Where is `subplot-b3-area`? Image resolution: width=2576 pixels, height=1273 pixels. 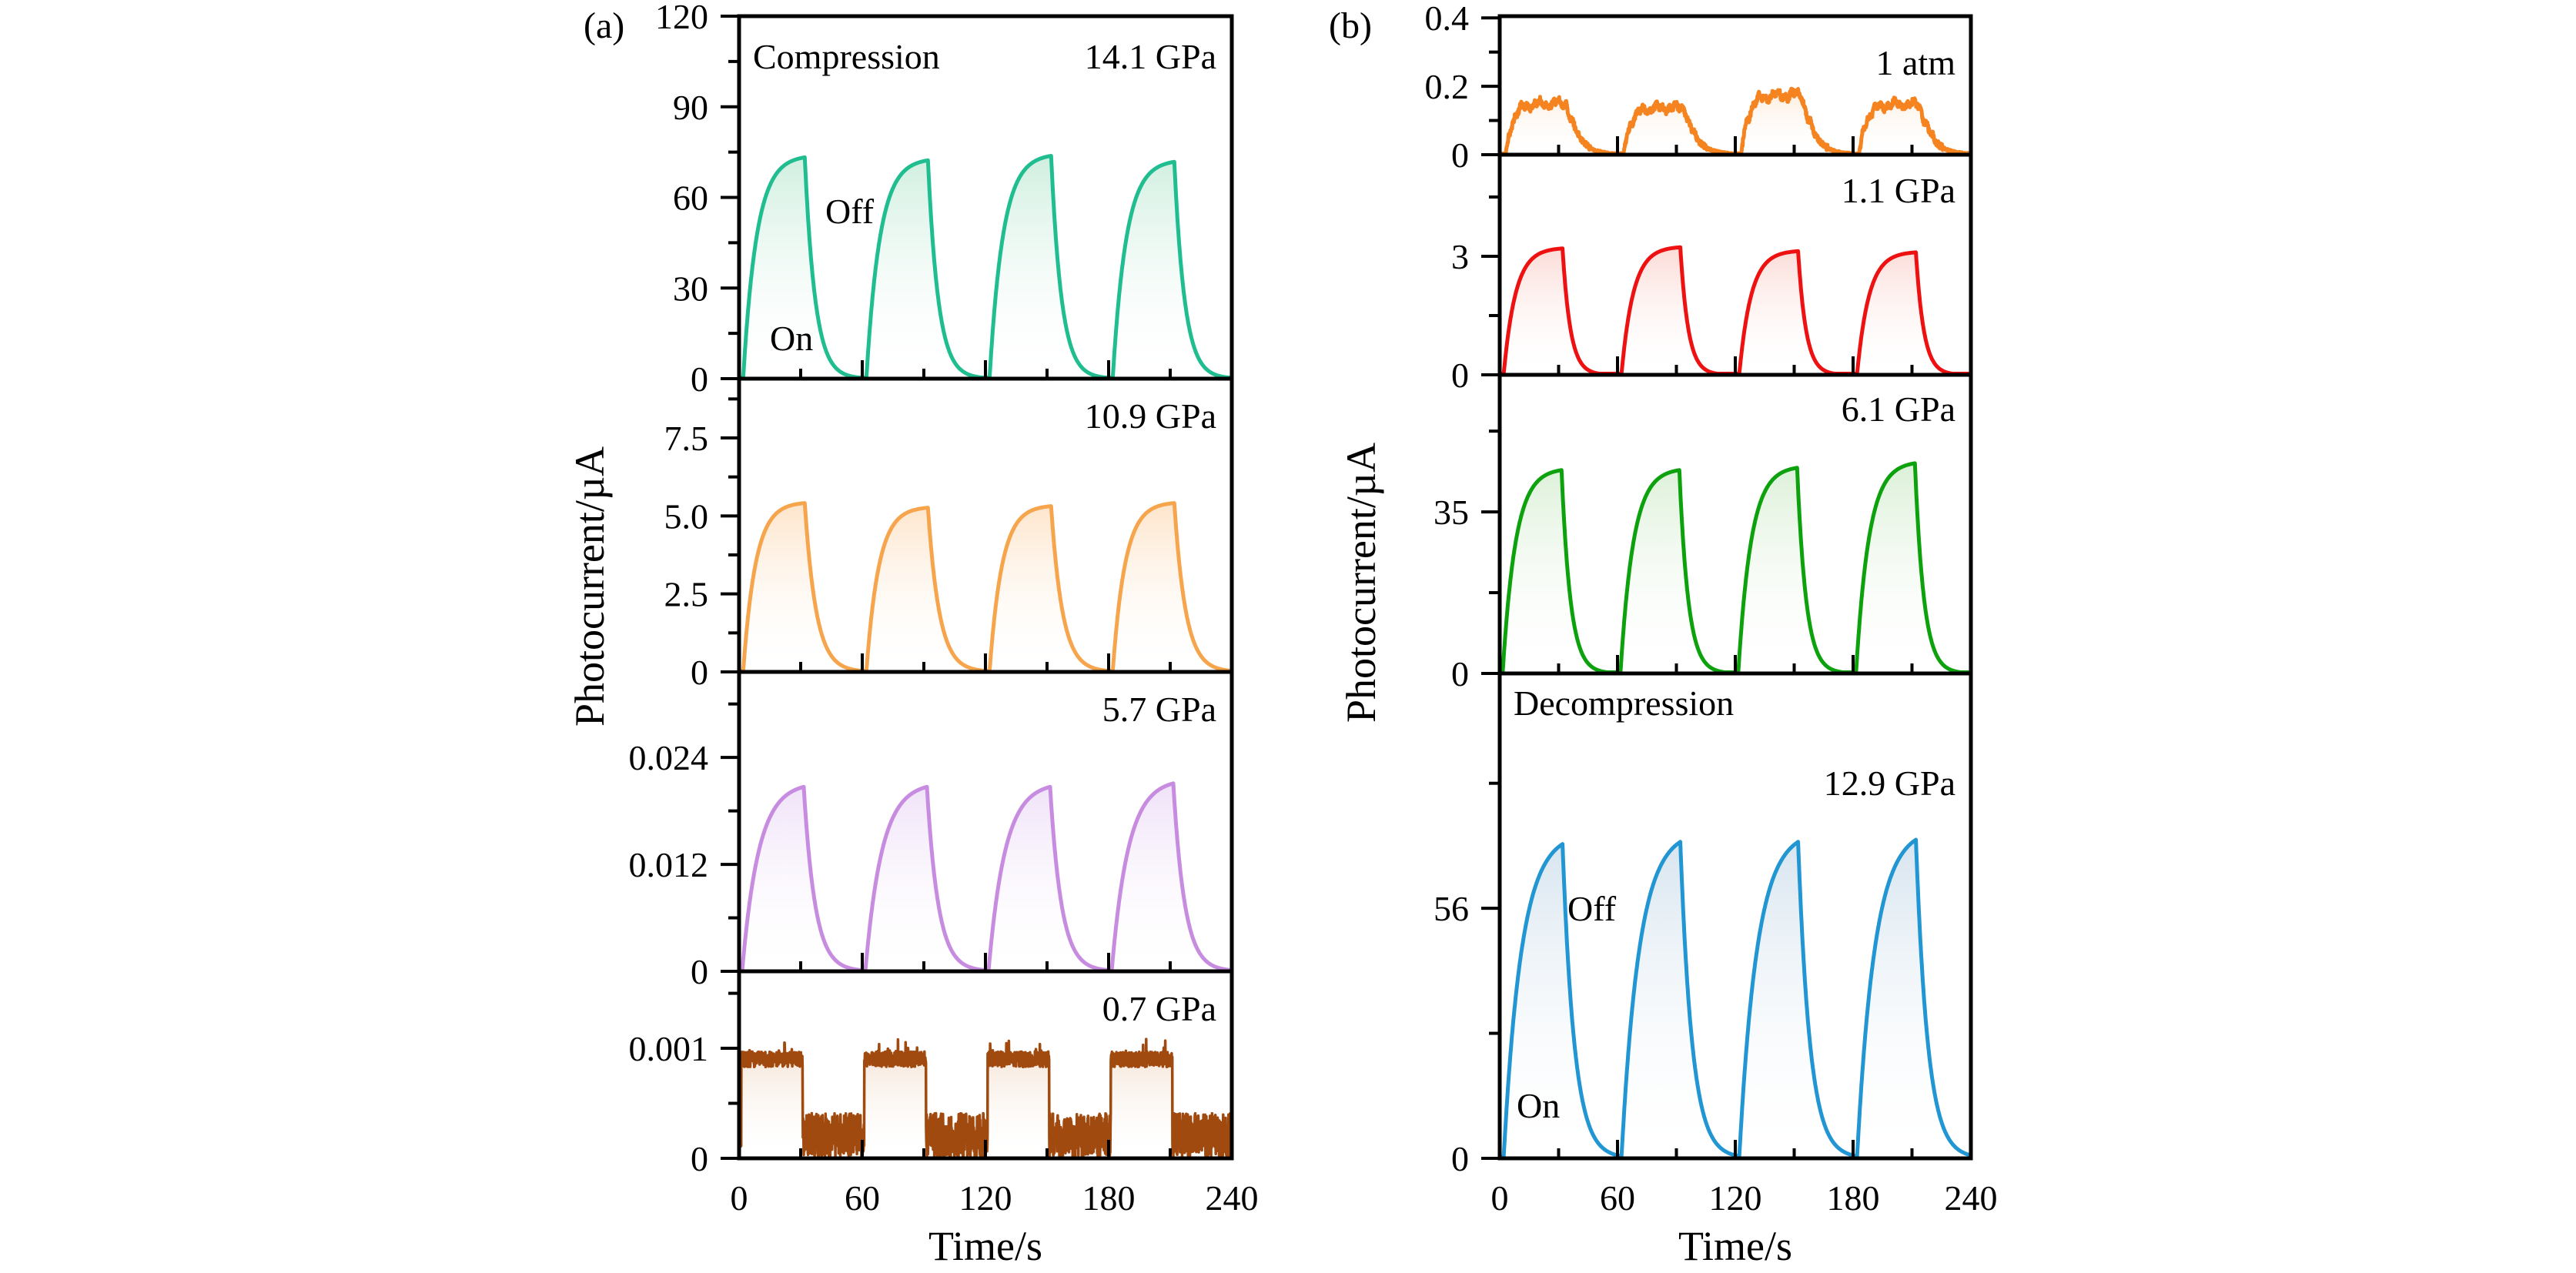
subplot-b3-area is located at coordinates (1736, 568).